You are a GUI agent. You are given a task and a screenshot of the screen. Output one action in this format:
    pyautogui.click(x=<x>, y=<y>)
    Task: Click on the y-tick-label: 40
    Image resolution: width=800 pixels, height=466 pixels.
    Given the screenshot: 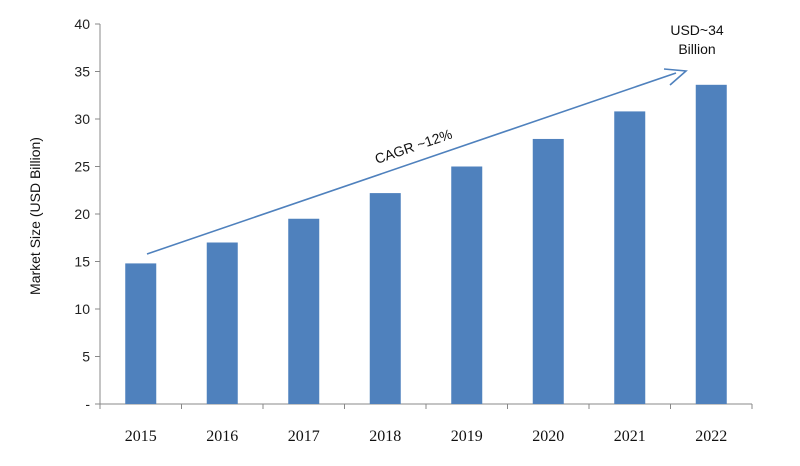 What is the action you would take?
    pyautogui.click(x=82, y=24)
    